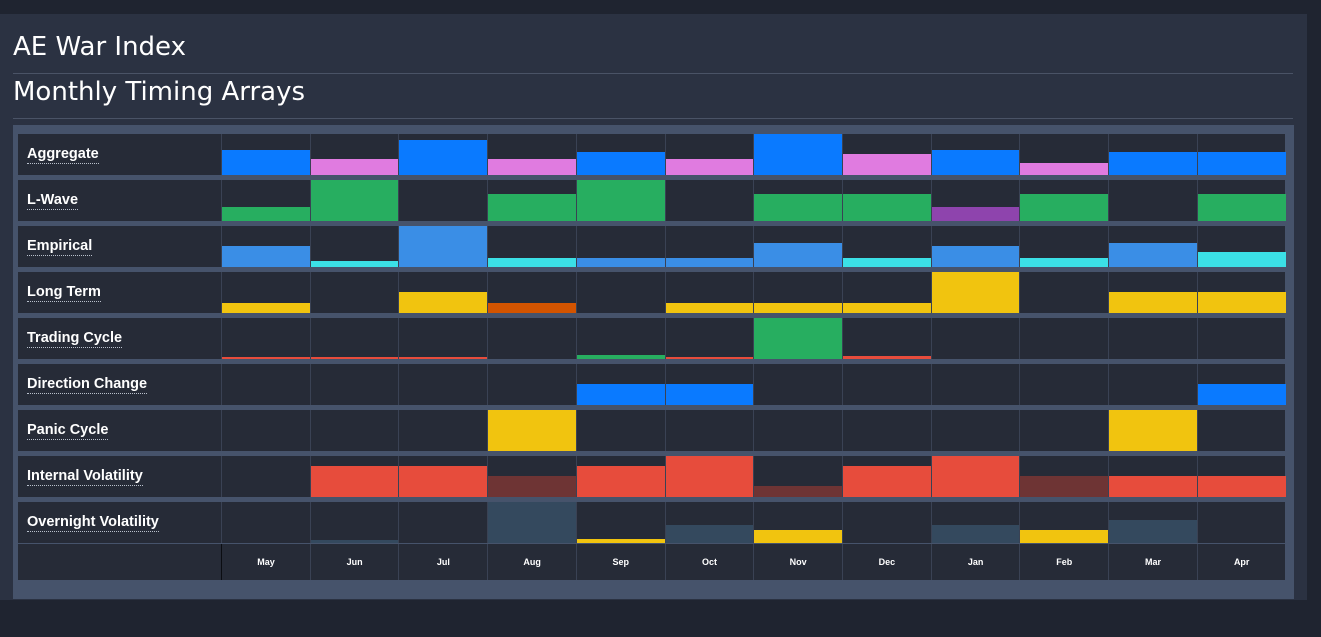 This screenshot has width=1321, height=637. I want to click on row-label-direction-change: Direction Change, so click(87, 385).